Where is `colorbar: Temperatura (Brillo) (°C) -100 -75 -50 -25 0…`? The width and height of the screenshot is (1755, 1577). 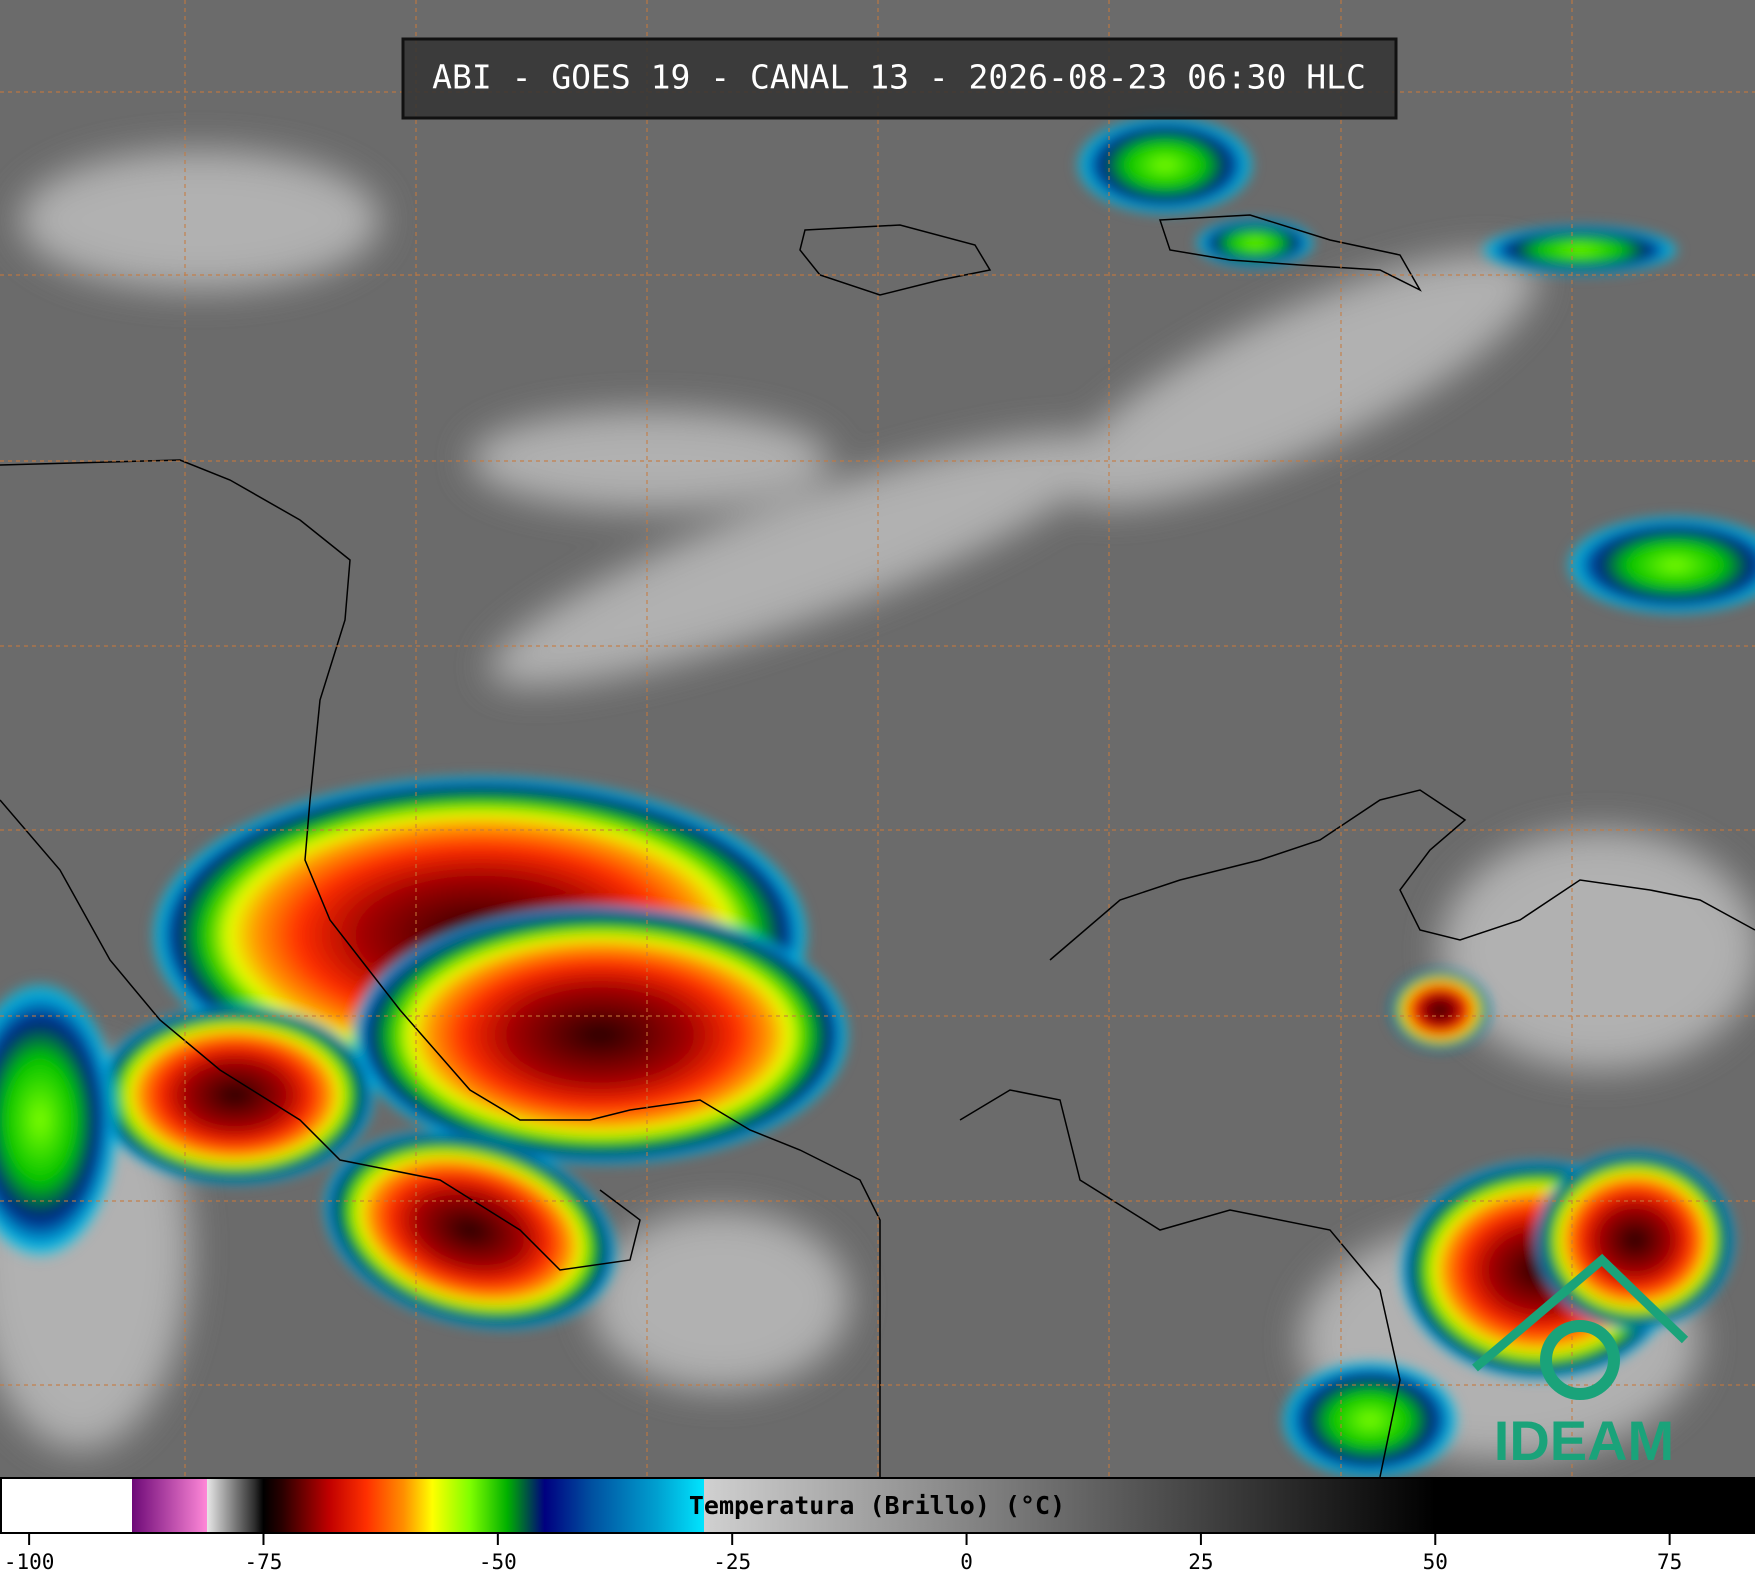
colorbar: Temperatura (Brillo) (°C) -100 -75 -50 -25 0… is located at coordinates (877, 1527).